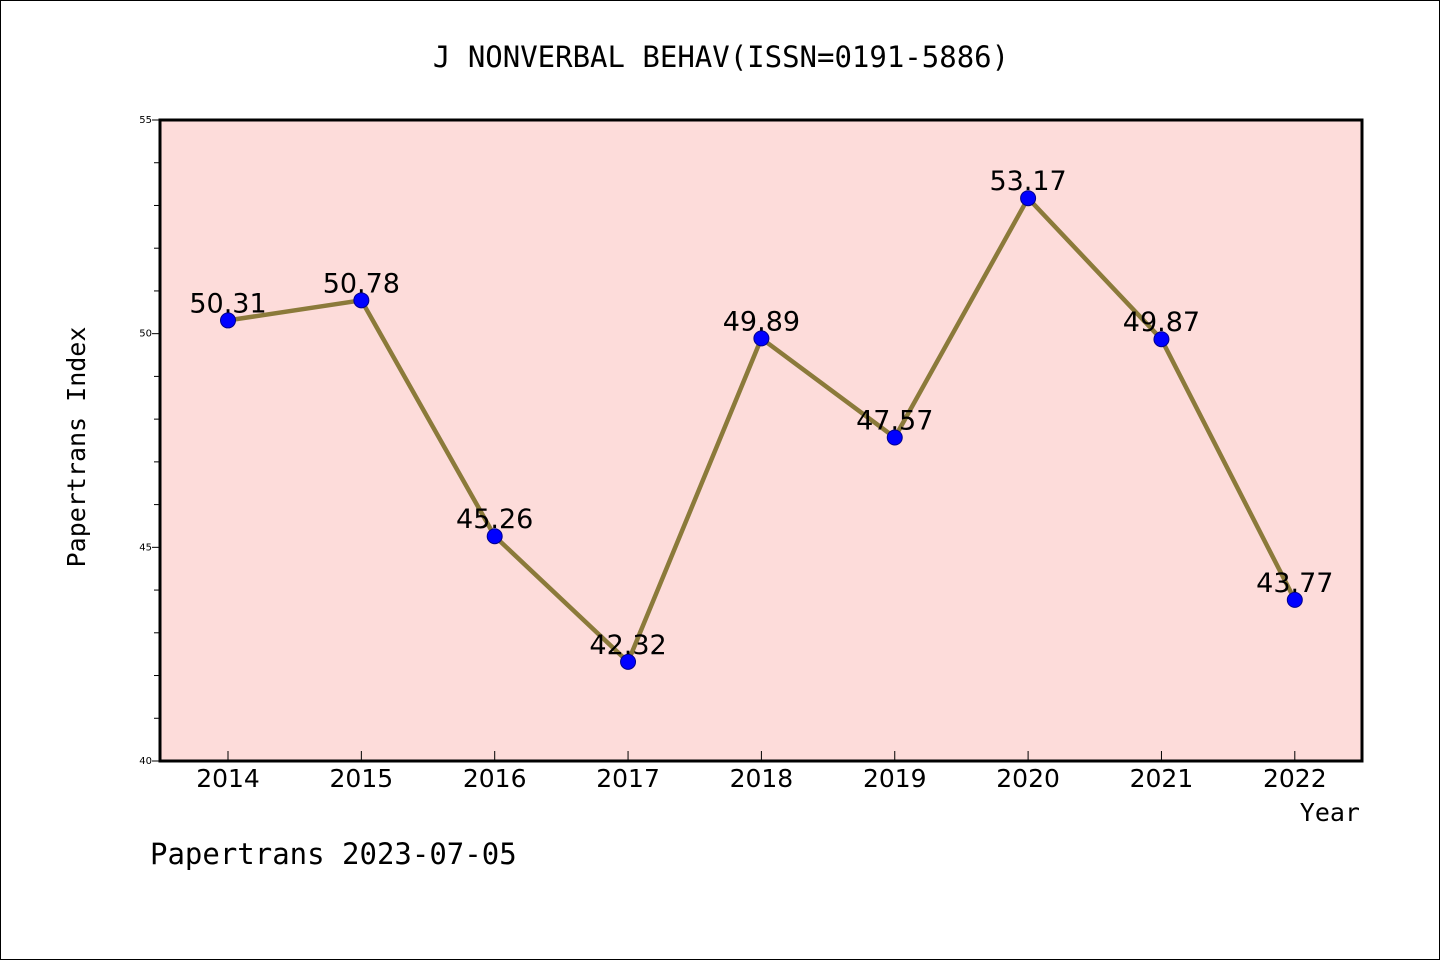  What do you see at coordinates (228, 778) in the screenshot?
I see `x-tick-label: 2014` at bounding box center [228, 778].